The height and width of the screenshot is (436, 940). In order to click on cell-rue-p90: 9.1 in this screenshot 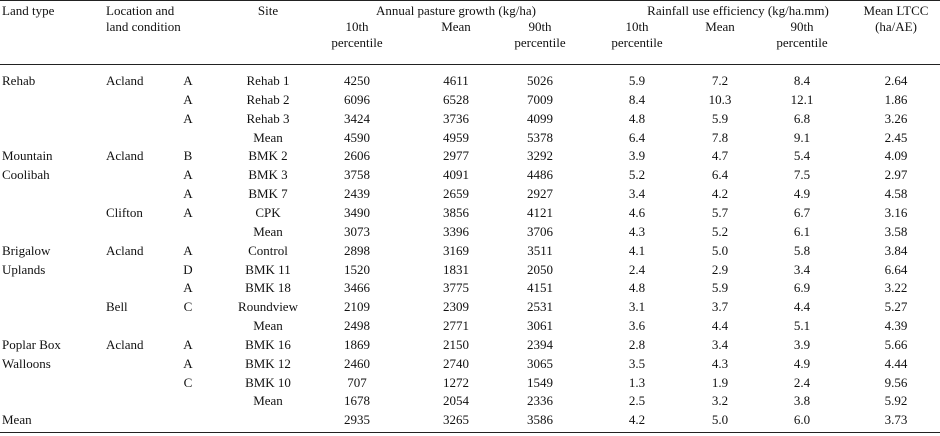, I will do `click(802, 137)`.